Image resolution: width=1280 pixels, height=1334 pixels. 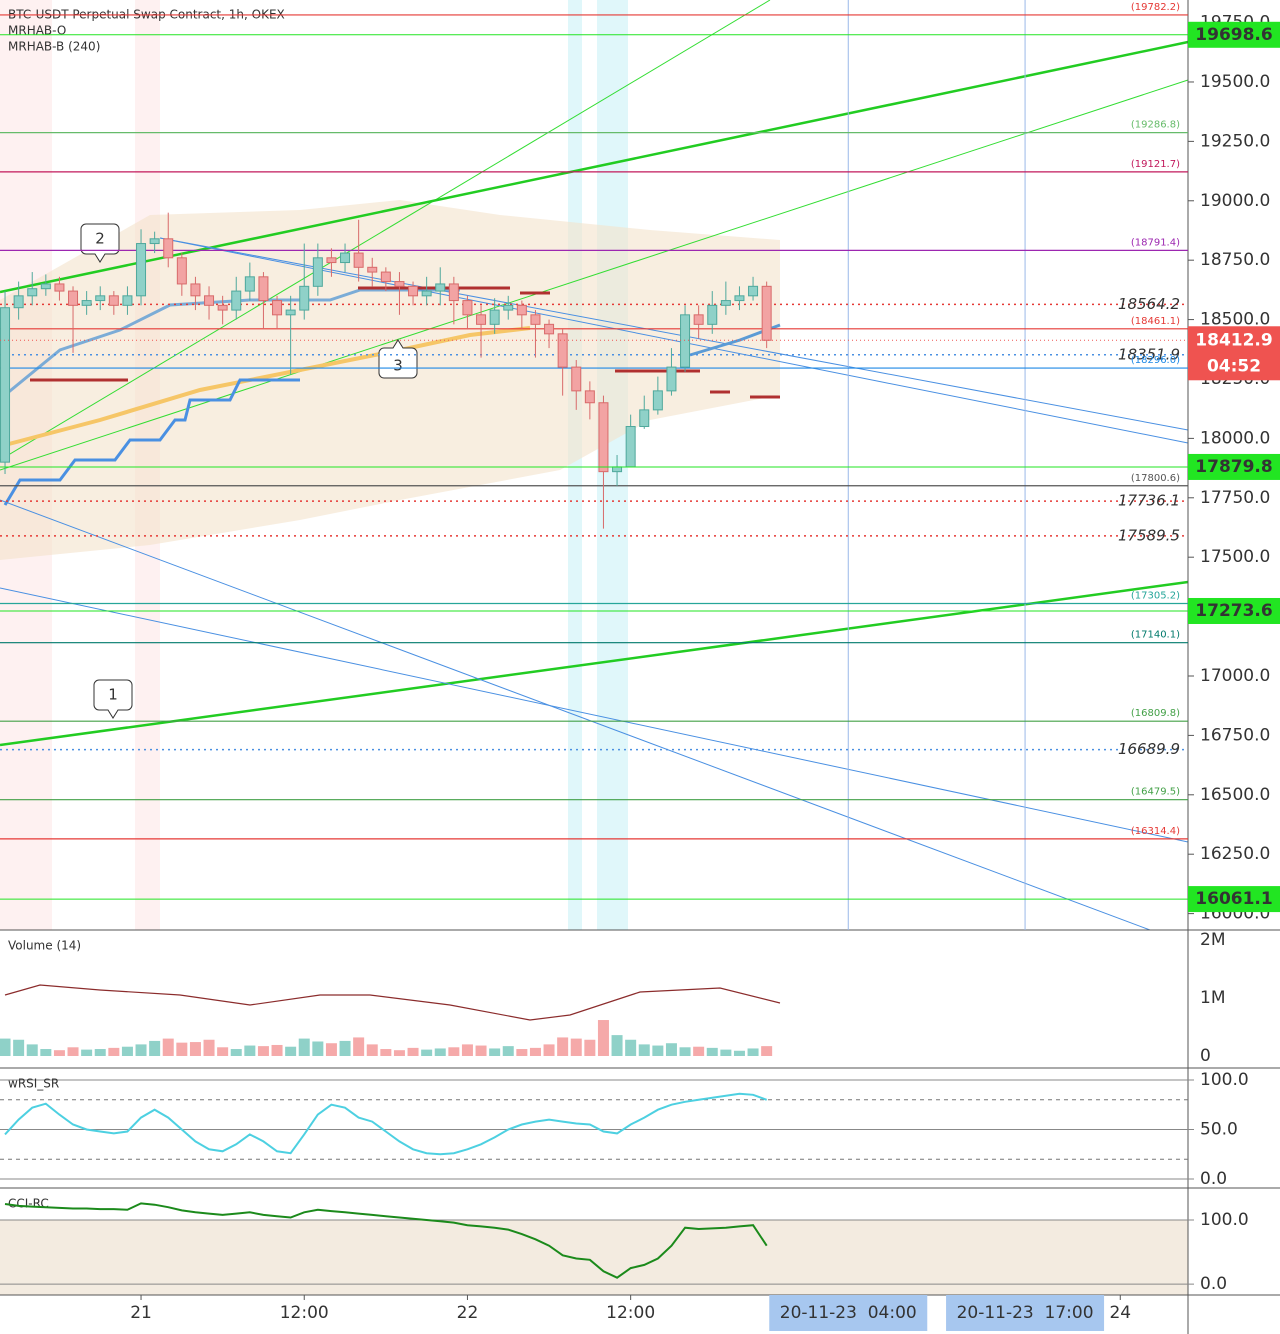 What do you see at coordinates (141, 1313) in the screenshot?
I see `x-tick-label: 21` at bounding box center [141, 1313].